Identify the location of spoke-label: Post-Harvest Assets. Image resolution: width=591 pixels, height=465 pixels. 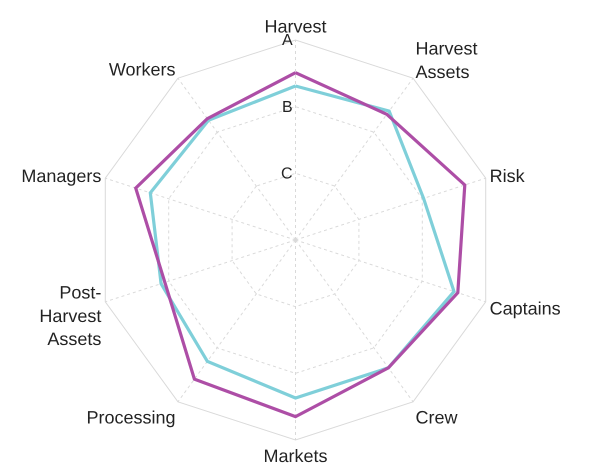
(70, 316).